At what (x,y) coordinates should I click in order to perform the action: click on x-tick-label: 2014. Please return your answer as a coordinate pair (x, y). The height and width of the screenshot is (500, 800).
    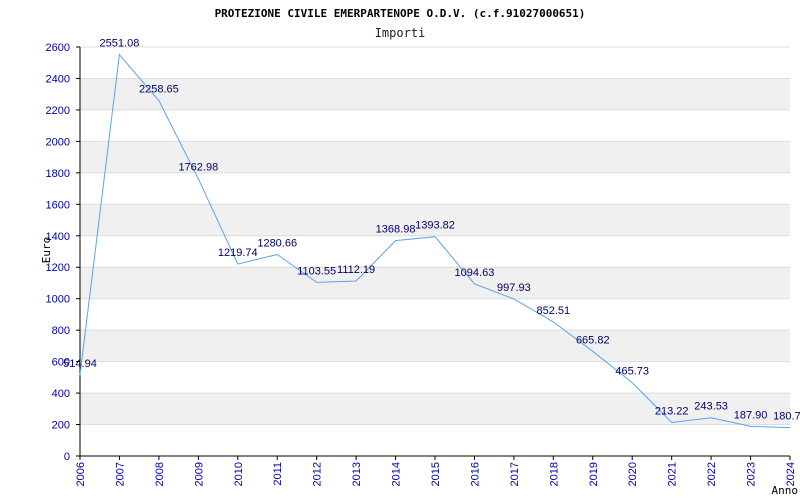
    Looking at the image, I should click on (397, 474).